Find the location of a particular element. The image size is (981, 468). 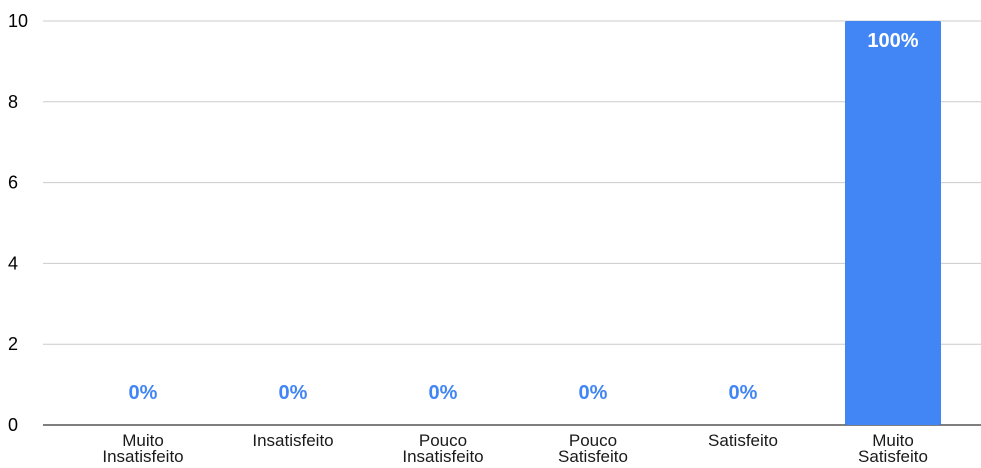

bar is located at coordinates (893, 223).